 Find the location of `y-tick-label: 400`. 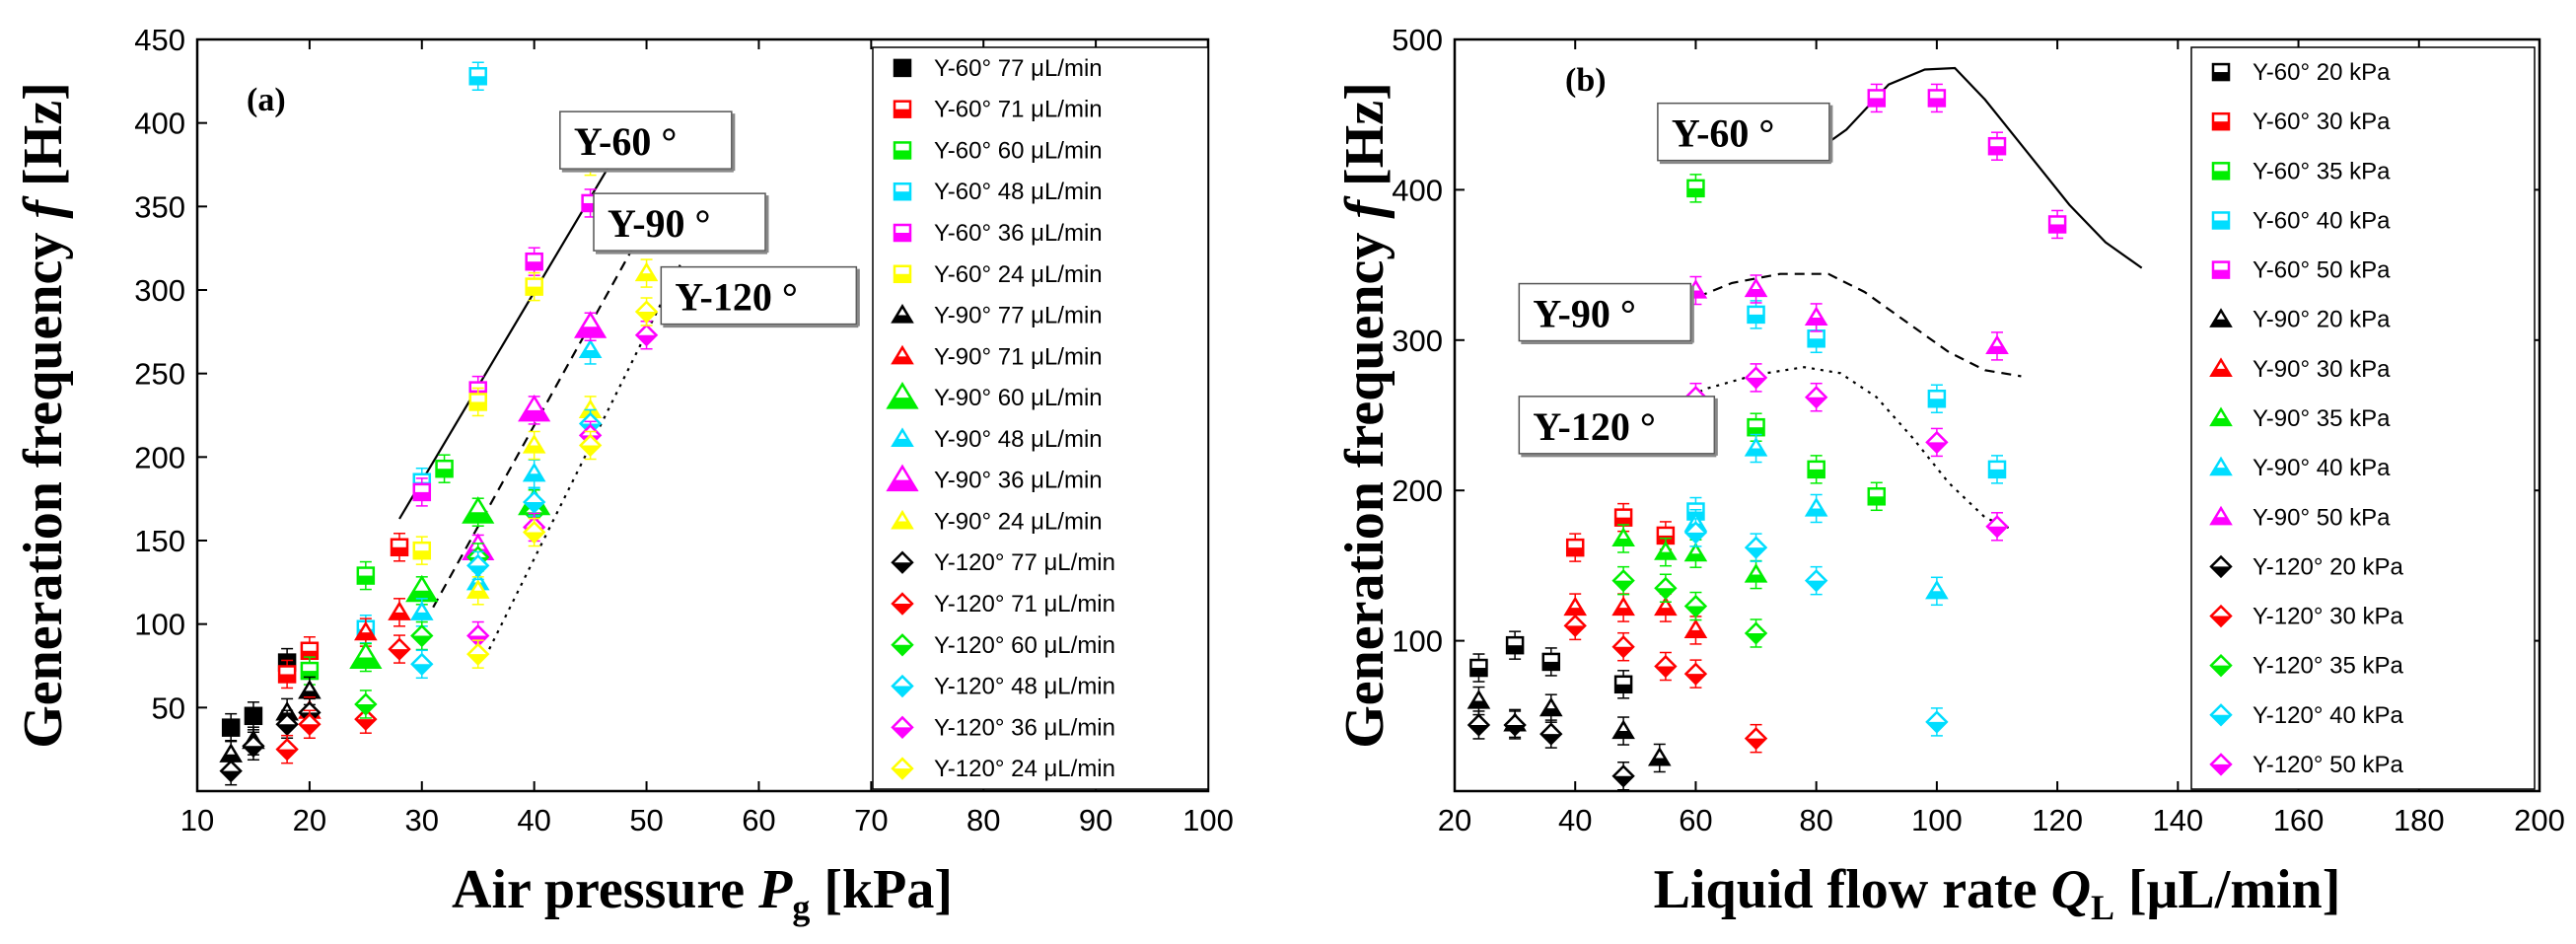

y-tick-label: 400 is located at coordinates (1418, 190).